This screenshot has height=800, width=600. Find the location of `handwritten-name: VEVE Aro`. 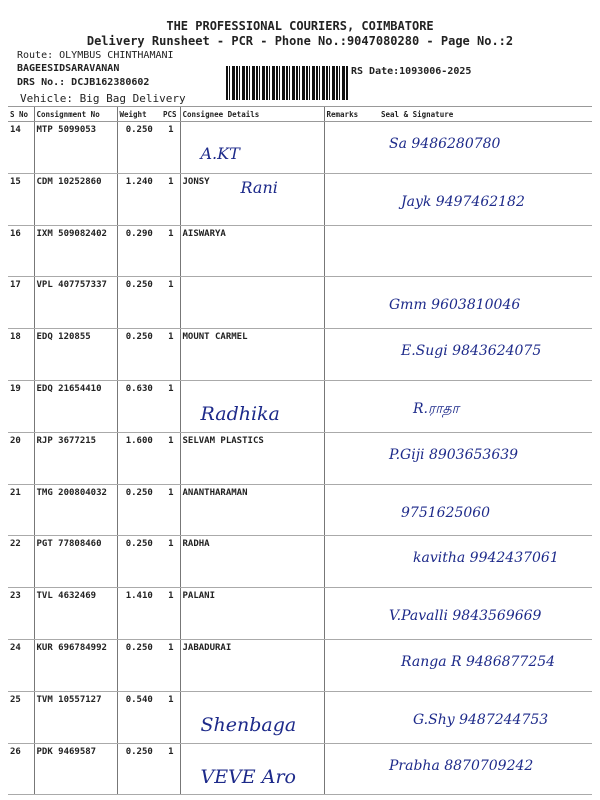

handwritten-name: VEVE Aro is located at coordinates (248, 776).